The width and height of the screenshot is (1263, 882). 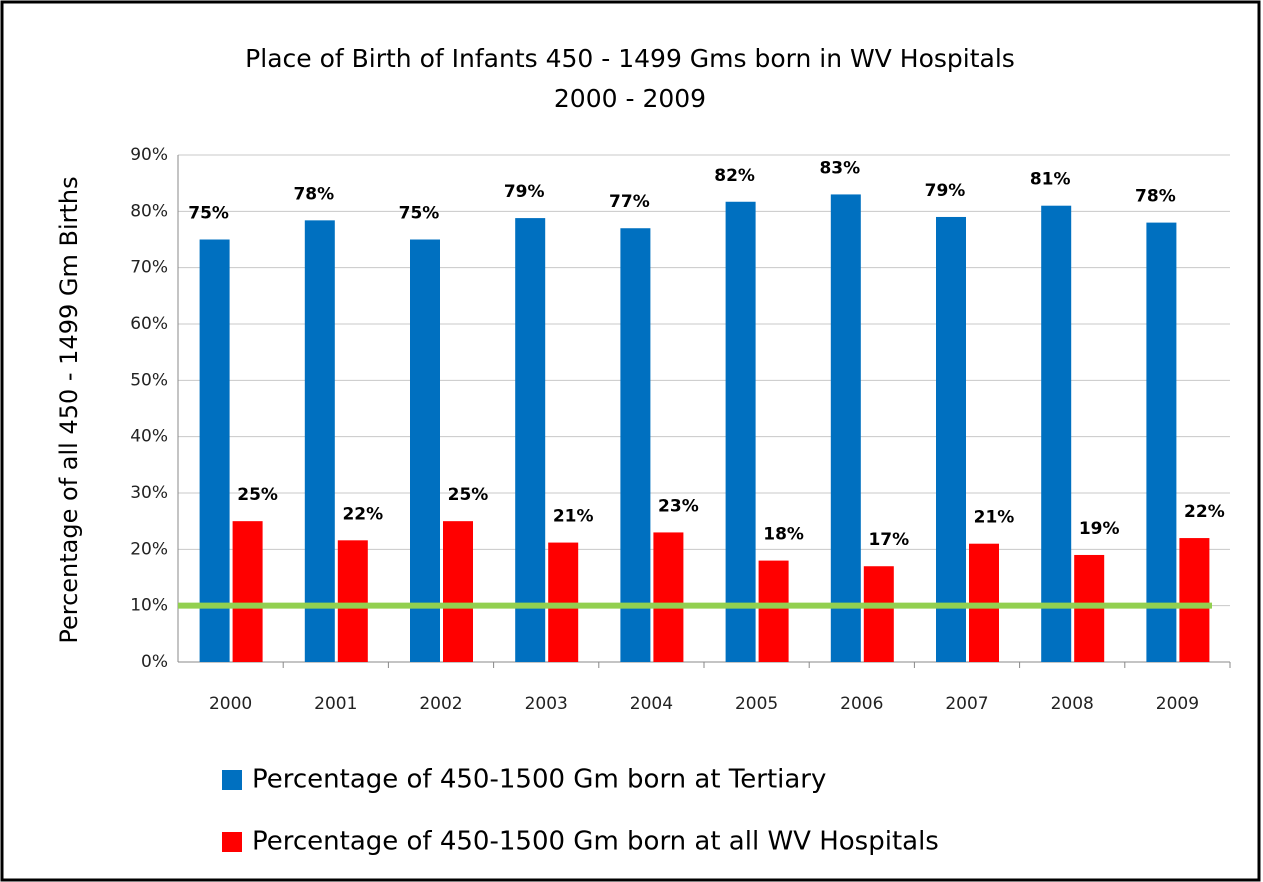 I want to click on y-tick-label: 50%, so click(x=149, y=380).